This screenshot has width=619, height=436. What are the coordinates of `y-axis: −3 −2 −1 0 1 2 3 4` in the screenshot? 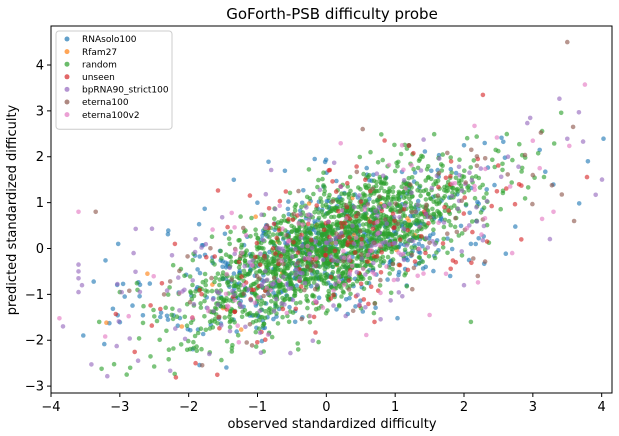 It's located at (38, 226).